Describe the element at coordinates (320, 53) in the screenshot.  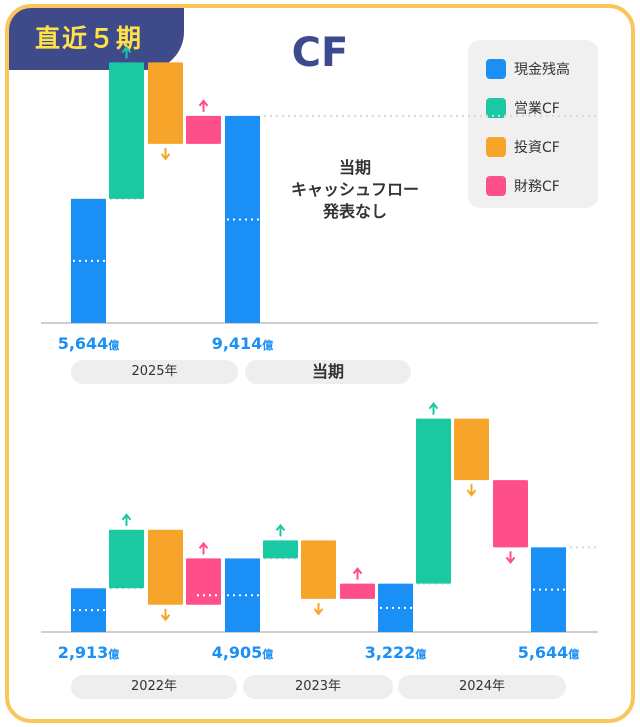
I see `chart-title: CF` at that location.